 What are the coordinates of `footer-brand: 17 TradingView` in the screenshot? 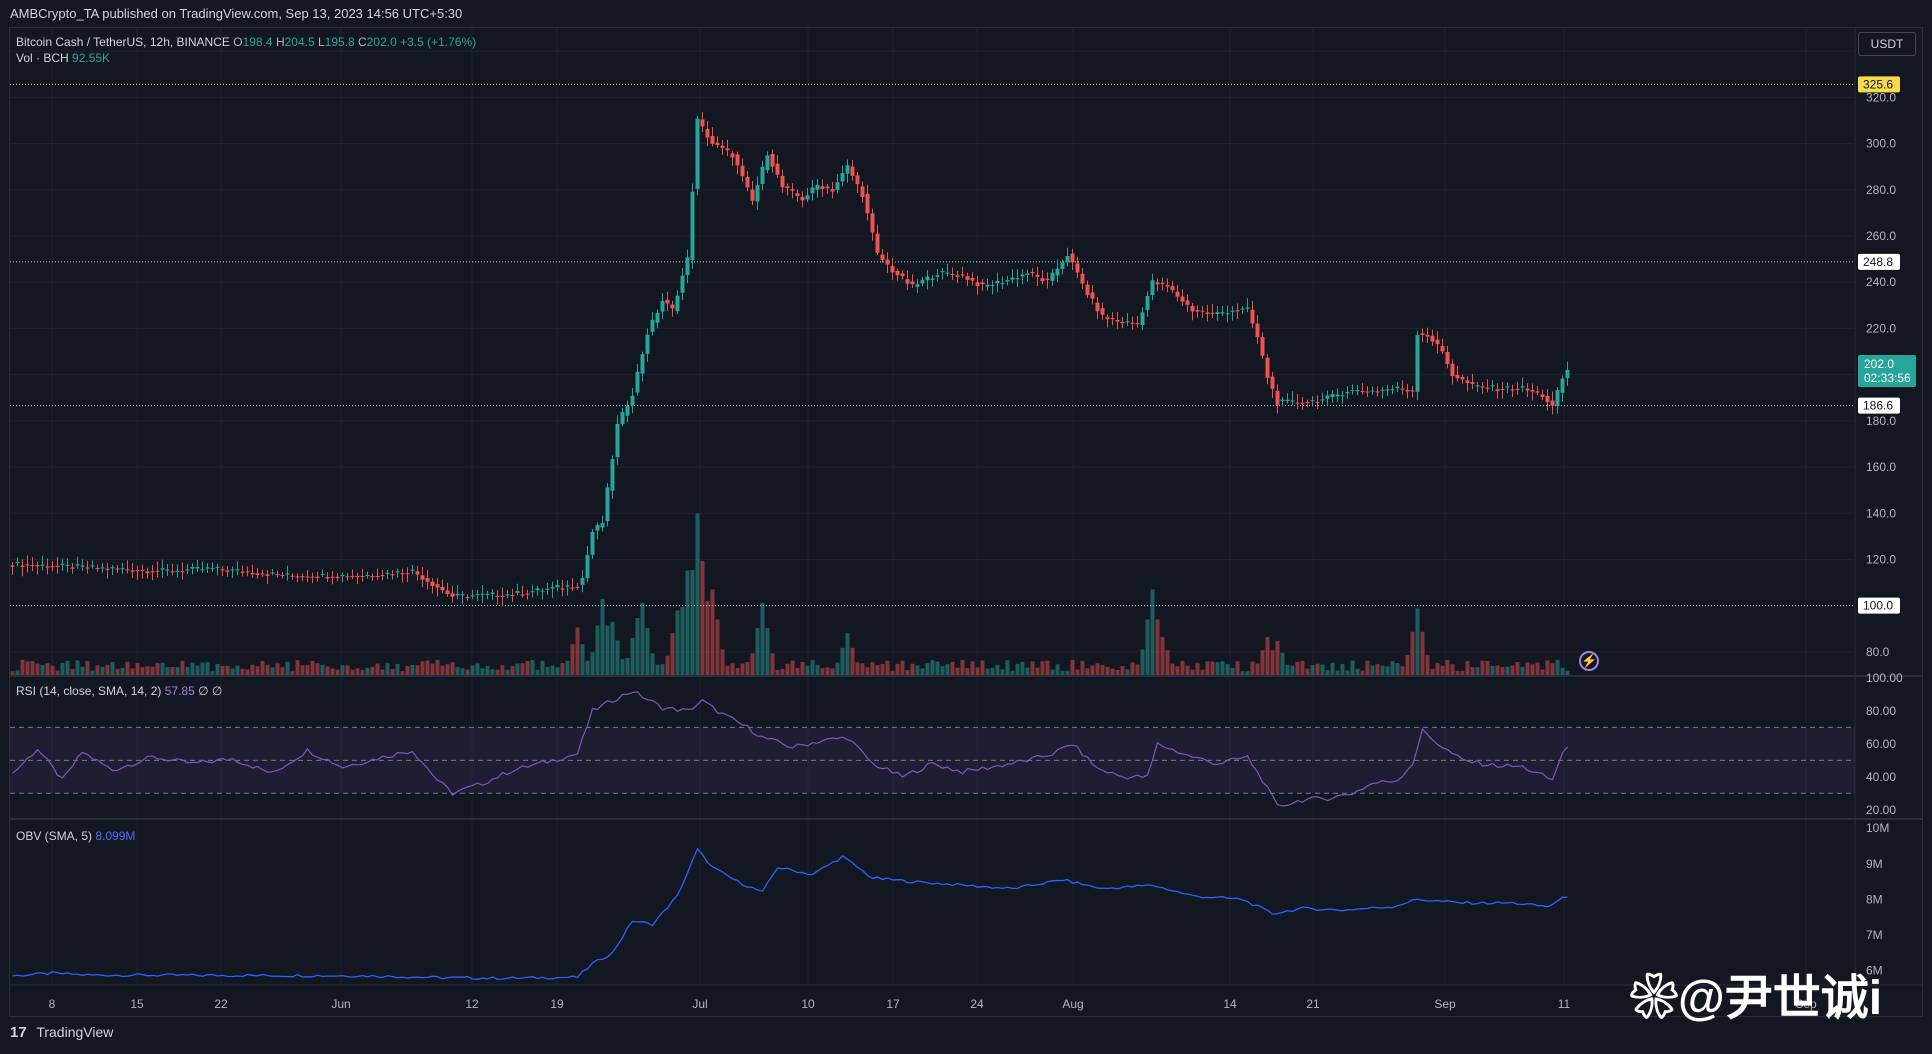 It's located at (61, 1032).